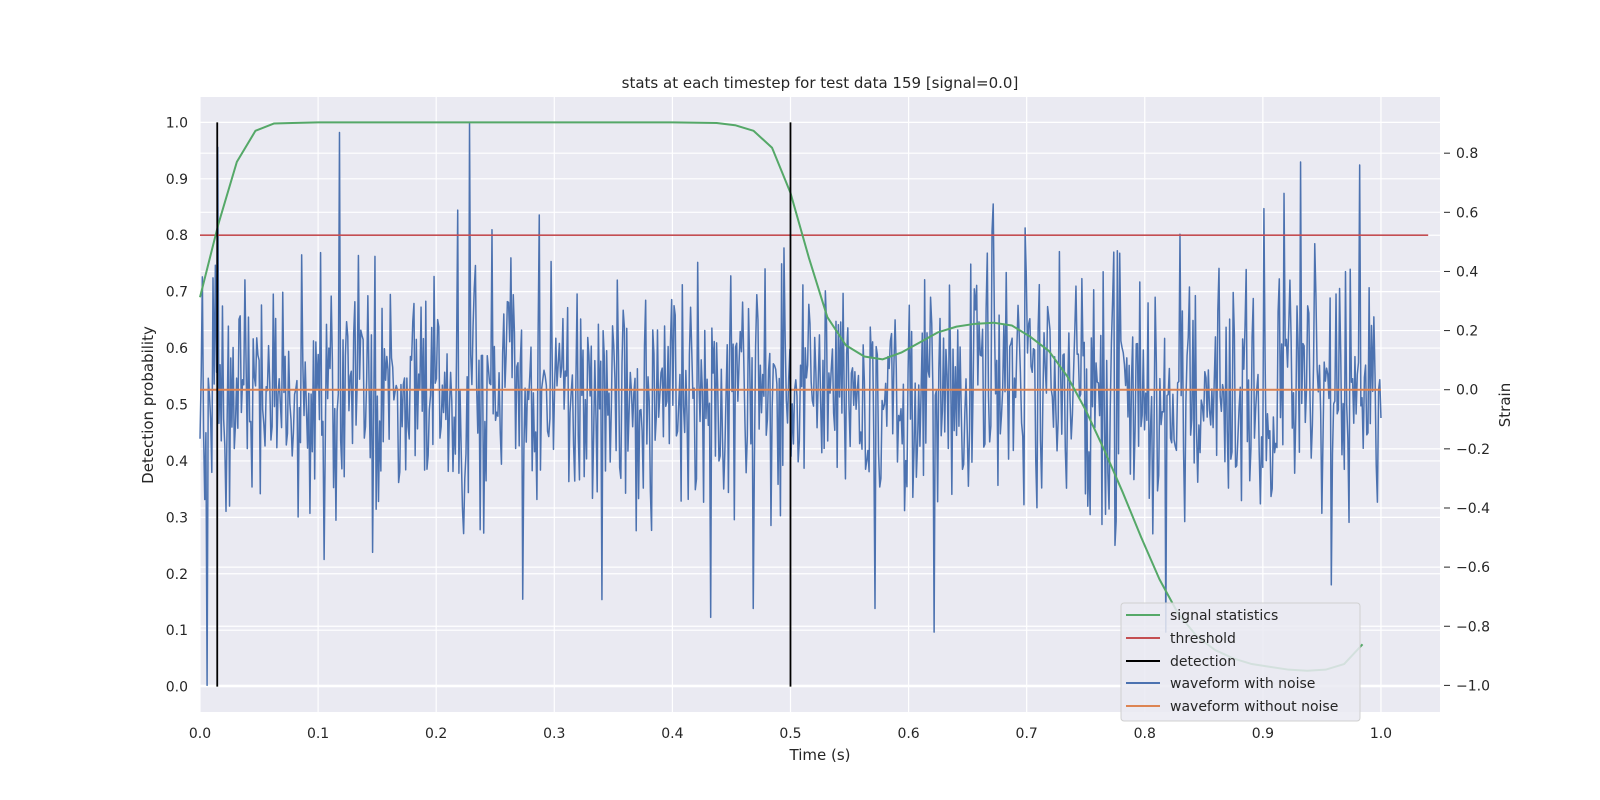  I want to click on x-tick-label: 0.3, so click(554, 734).